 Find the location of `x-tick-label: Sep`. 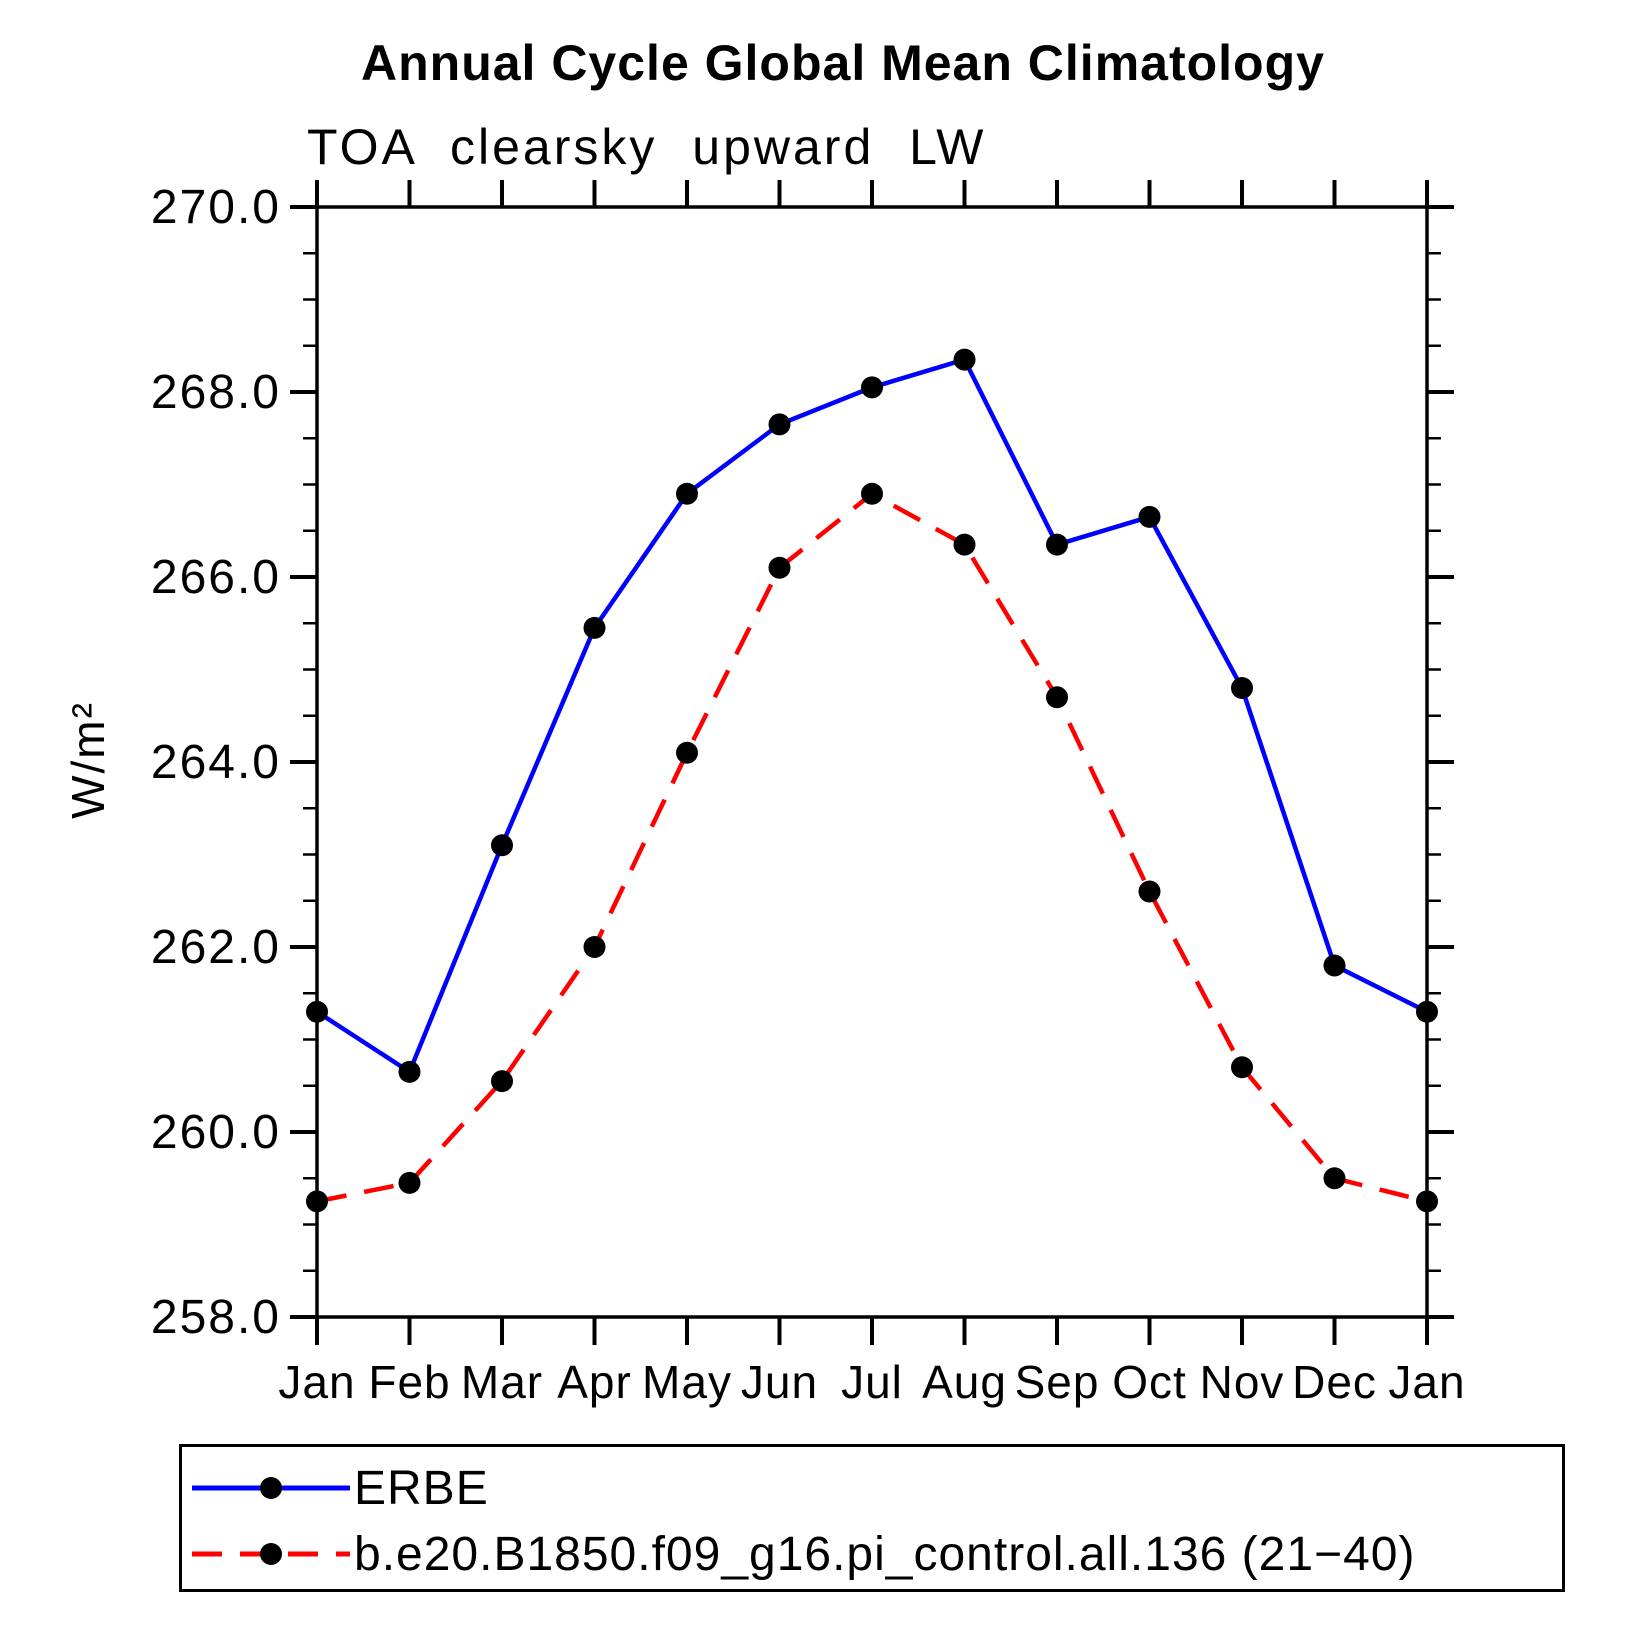

x-tick-label: Sep is located at coordinates (1057, 1382).